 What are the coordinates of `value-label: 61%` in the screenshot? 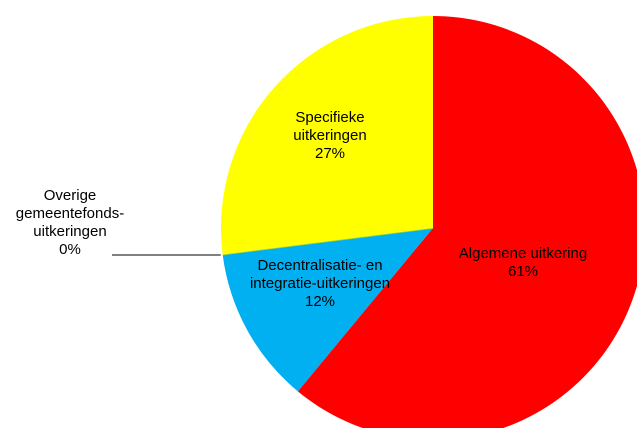 It's located at (523, 271).